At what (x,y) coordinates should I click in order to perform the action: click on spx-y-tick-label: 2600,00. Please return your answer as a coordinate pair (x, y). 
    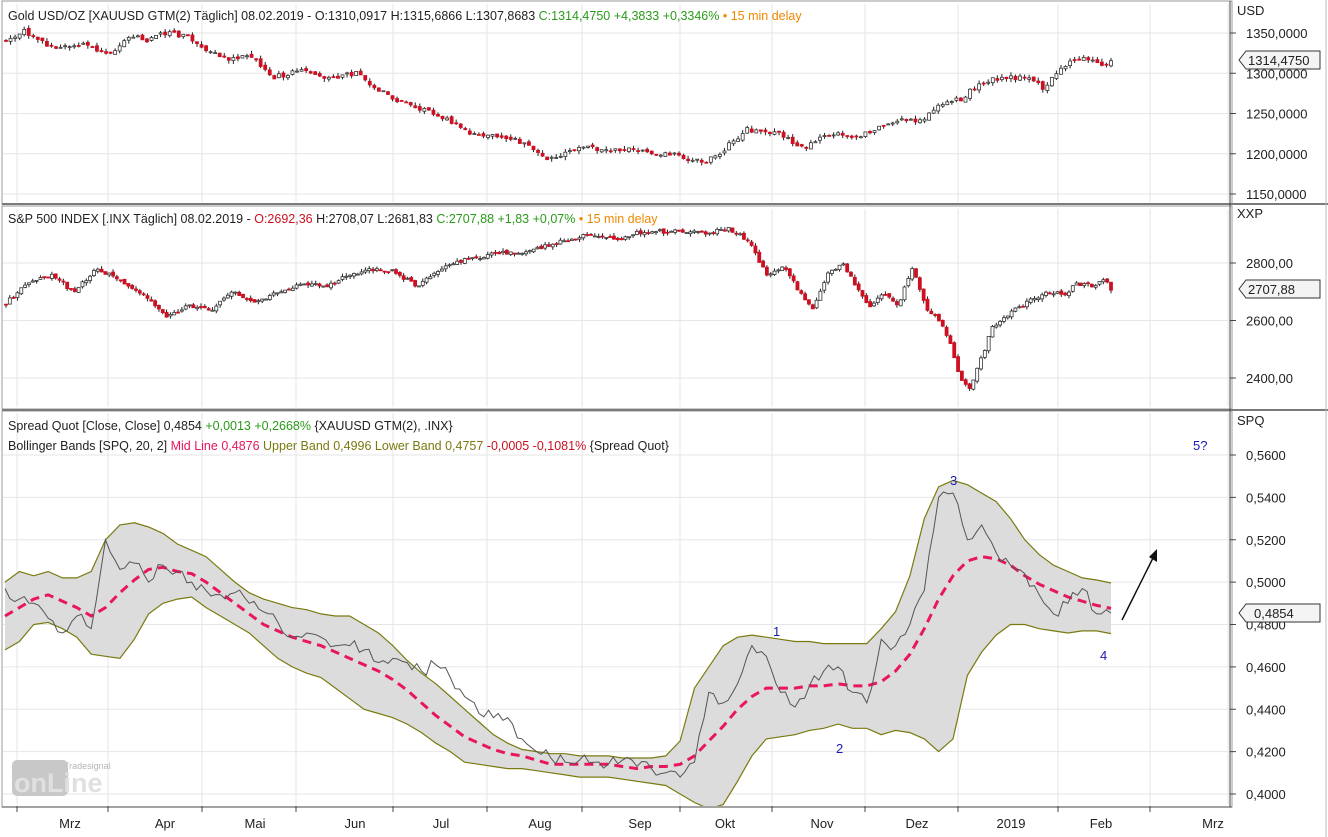
    Looking at the image, I should click on (1269, 321).